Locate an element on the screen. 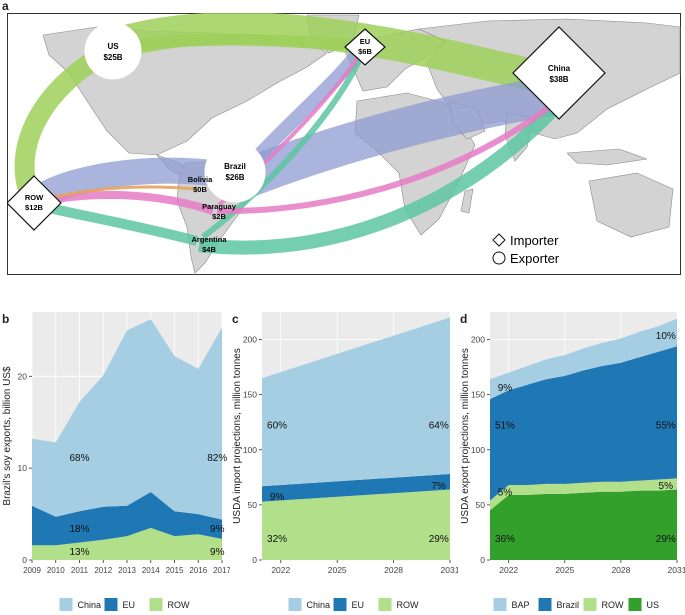 This screenshot has height=615, width=685. area-bap is located at coordinates (583, 359).